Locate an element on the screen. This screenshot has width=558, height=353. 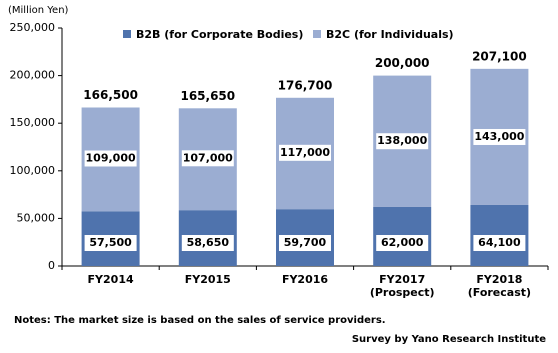
value-label: 109,000 is located at coordinates (111, 157).